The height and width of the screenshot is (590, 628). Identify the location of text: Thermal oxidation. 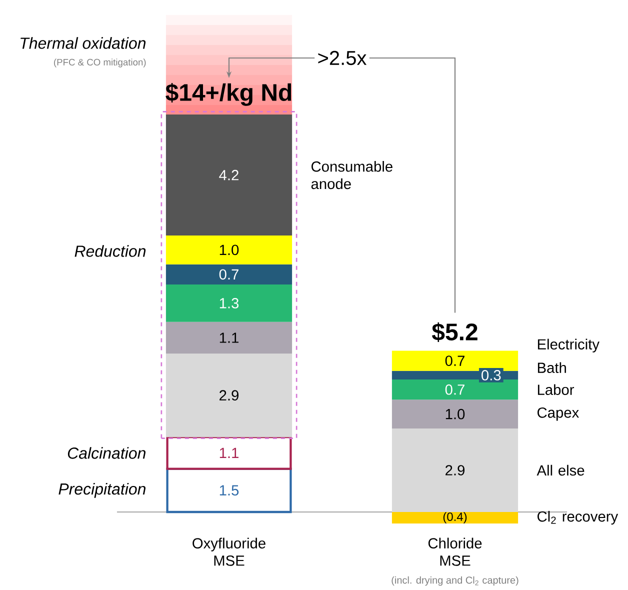
(83, 43).